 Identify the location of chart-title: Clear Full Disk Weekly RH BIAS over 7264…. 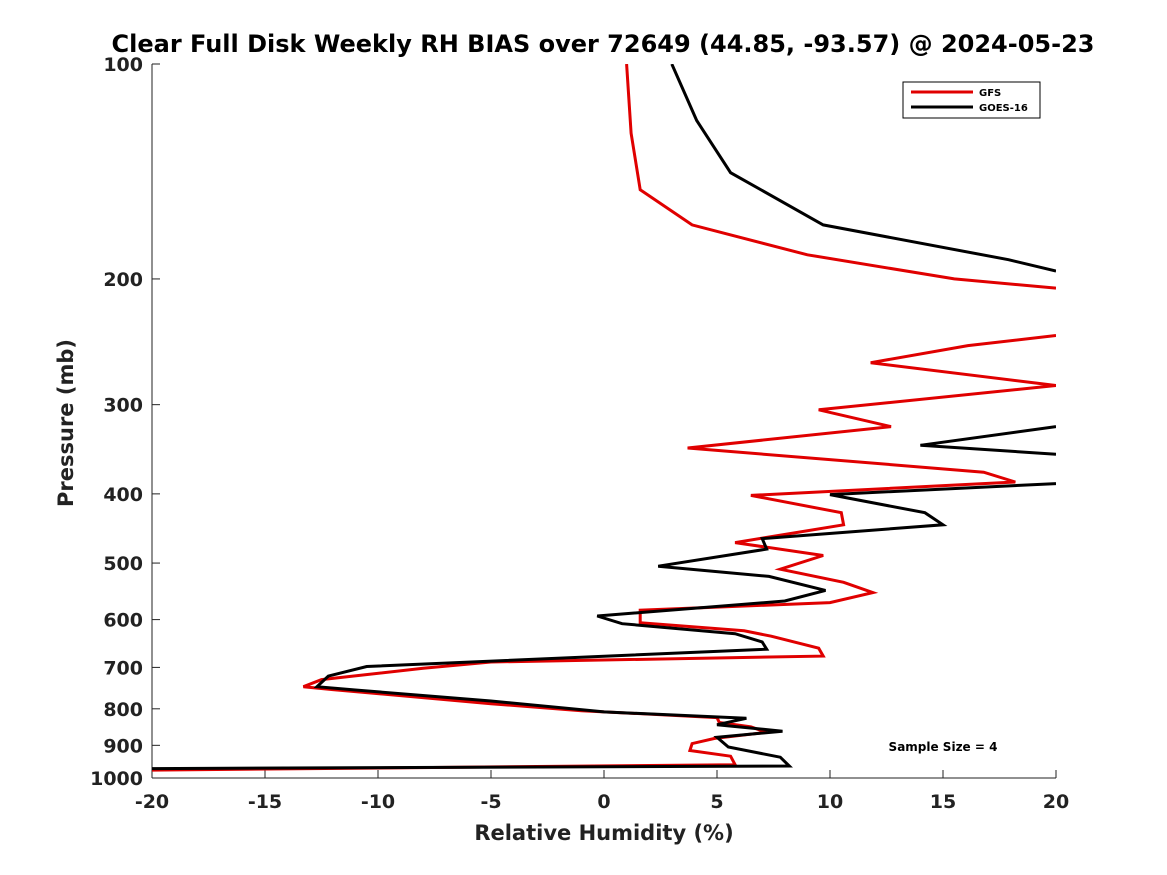
(603, 44).